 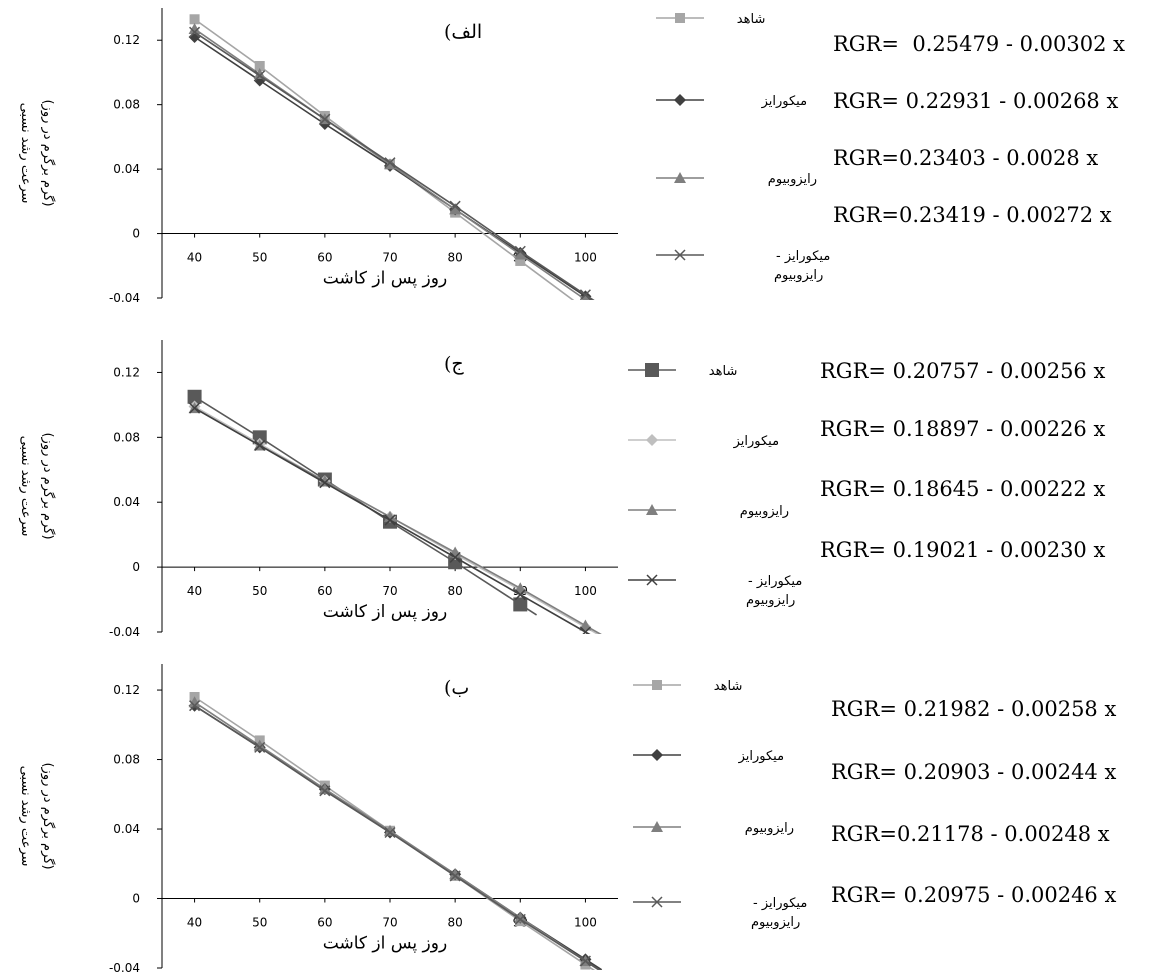 What do you see at coordinates (713, 828) in the screenshot?
I see `legend-item: رایزوبیوم` at bounding box center [713, 828].